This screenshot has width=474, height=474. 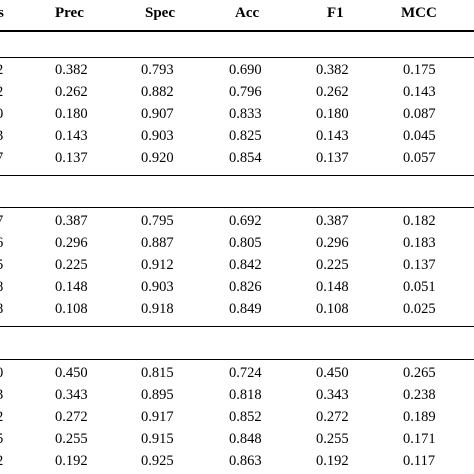 I want to click on table-cell: 0.108, so click(x=71, y=309).